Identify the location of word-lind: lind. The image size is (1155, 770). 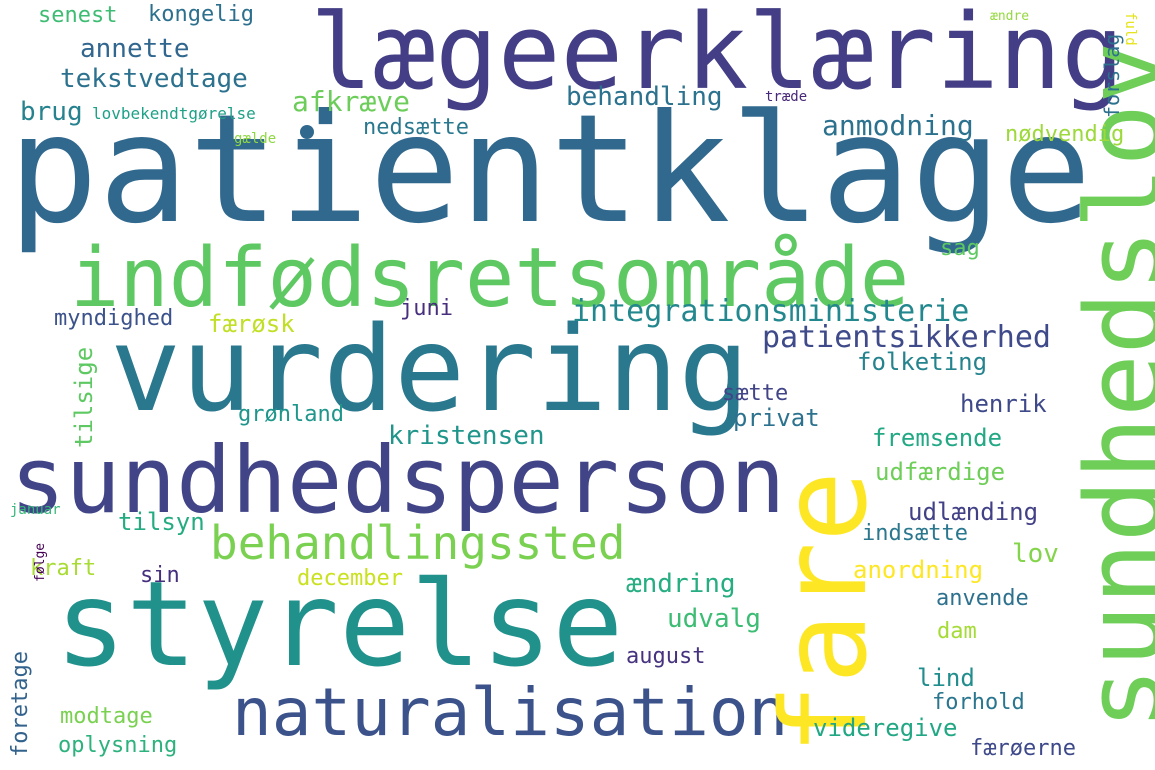
(946, 678).